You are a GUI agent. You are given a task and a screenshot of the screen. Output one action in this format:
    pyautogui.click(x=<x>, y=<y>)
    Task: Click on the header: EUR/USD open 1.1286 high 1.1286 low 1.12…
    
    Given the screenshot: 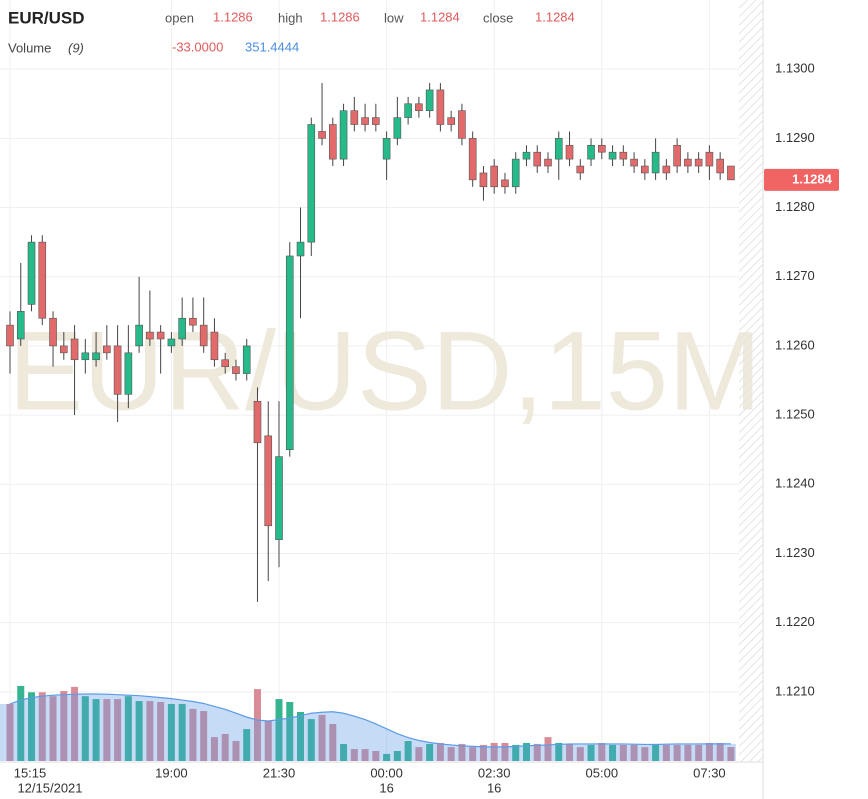 What is the action you would take?
    pyautogui.click(x=291, y=31)
    